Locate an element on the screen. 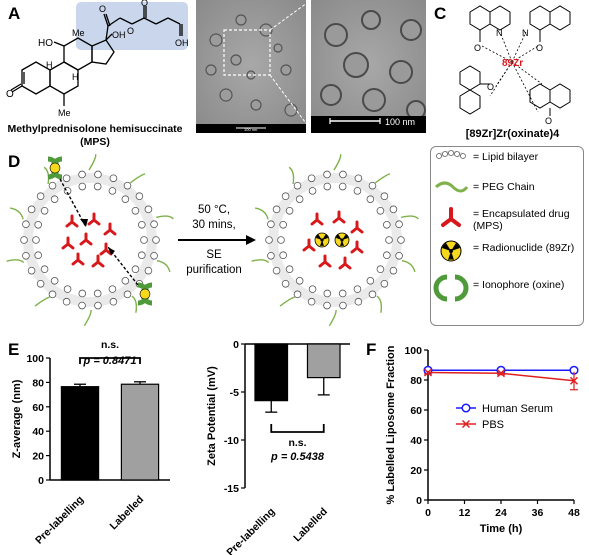 This screenshot has width=589, height=555. zr-oxinate-structure: O O O O N N 89Zr is located at coordinates (515, 65).